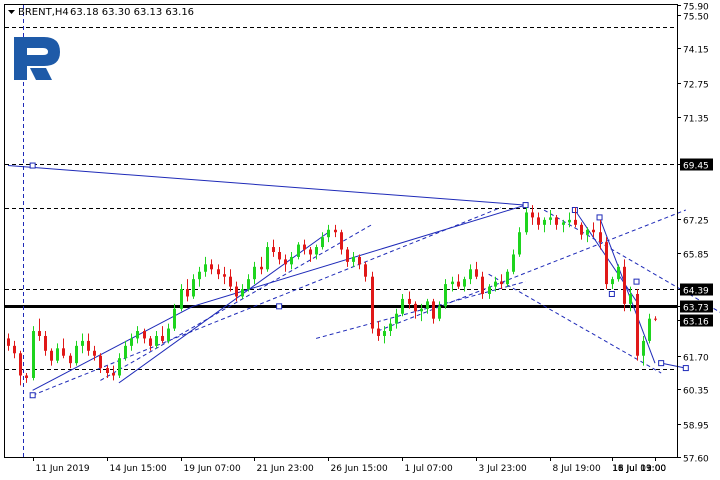  Describe the element at coordinates (696, 323) in the screenshot. I see `y-tick-label: 63.16` at that location.